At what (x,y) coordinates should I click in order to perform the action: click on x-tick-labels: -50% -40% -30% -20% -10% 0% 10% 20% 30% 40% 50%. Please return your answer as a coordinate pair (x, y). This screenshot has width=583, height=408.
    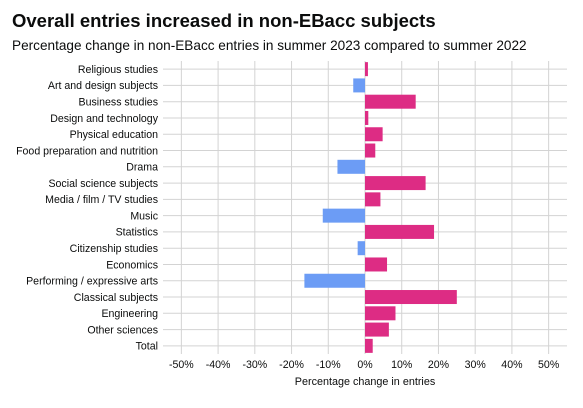
    Looking at the image, I should click on (364, 365).